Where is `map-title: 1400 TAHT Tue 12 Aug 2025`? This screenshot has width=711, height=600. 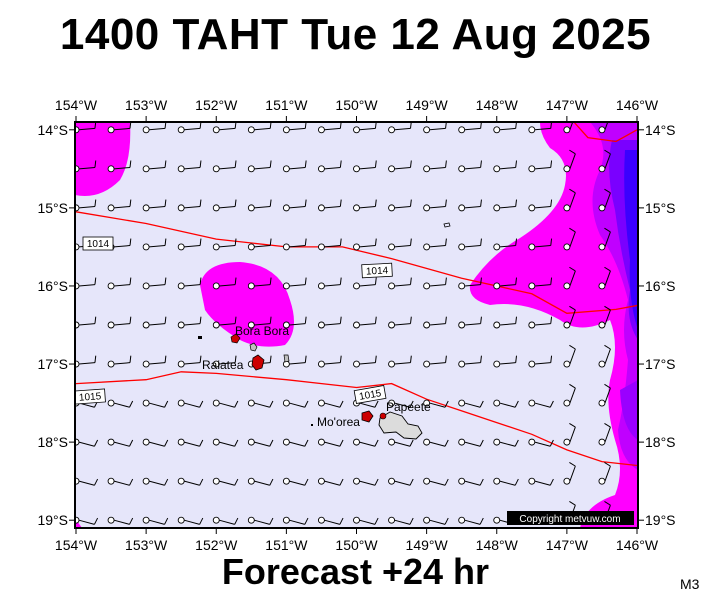
map-title: 1400 TAHT Tue 12 Aug 2025 is located at coordinates (355, 34).